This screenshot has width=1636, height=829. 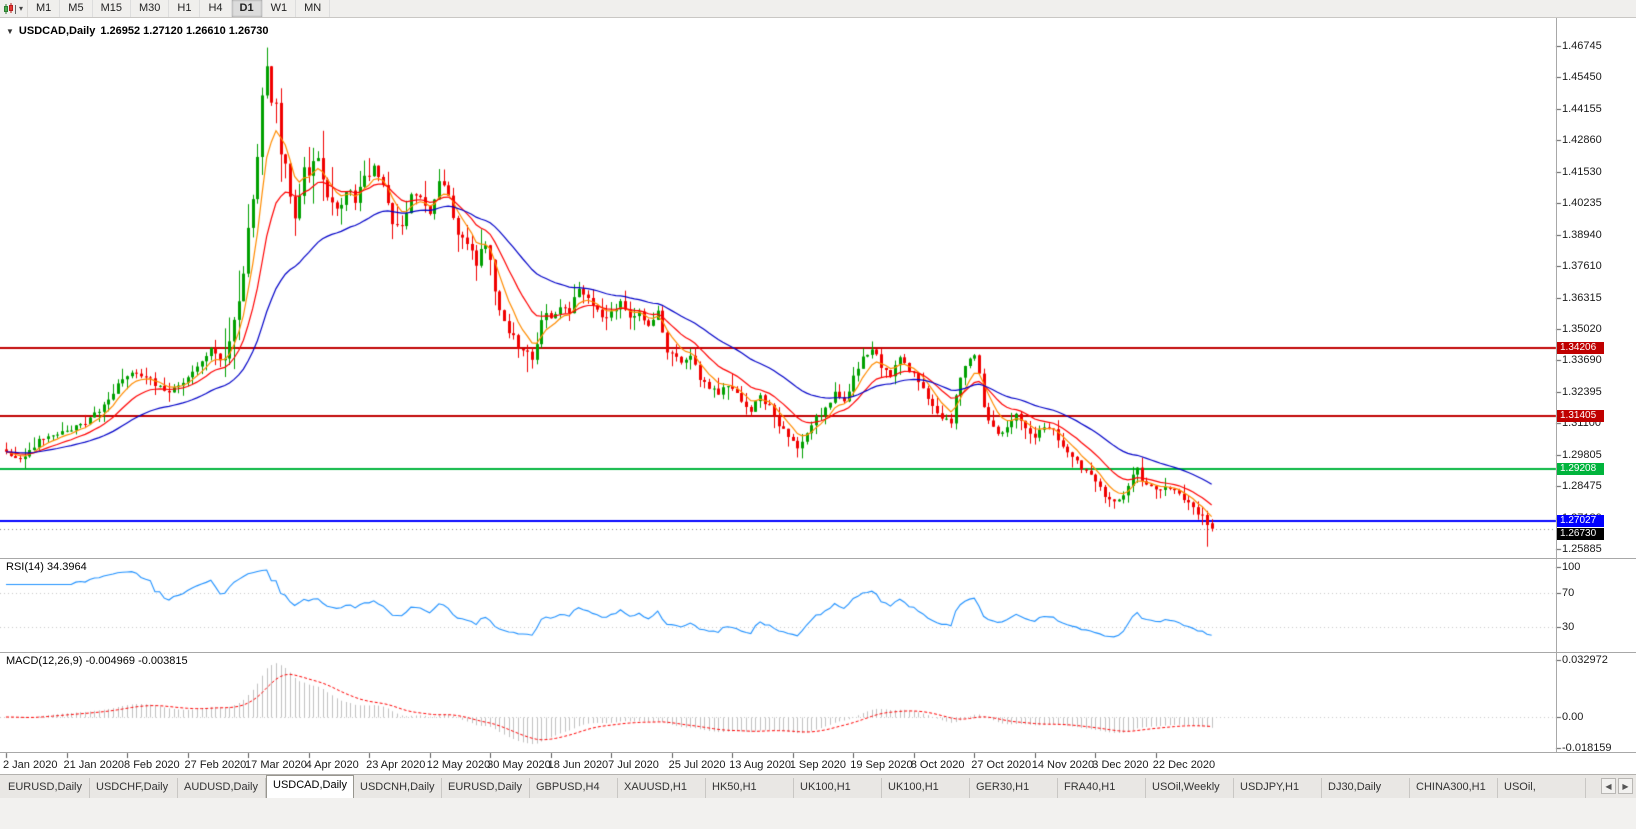 I want to click on y-axis-label: 1.32395, so click(x=1582, y=391).